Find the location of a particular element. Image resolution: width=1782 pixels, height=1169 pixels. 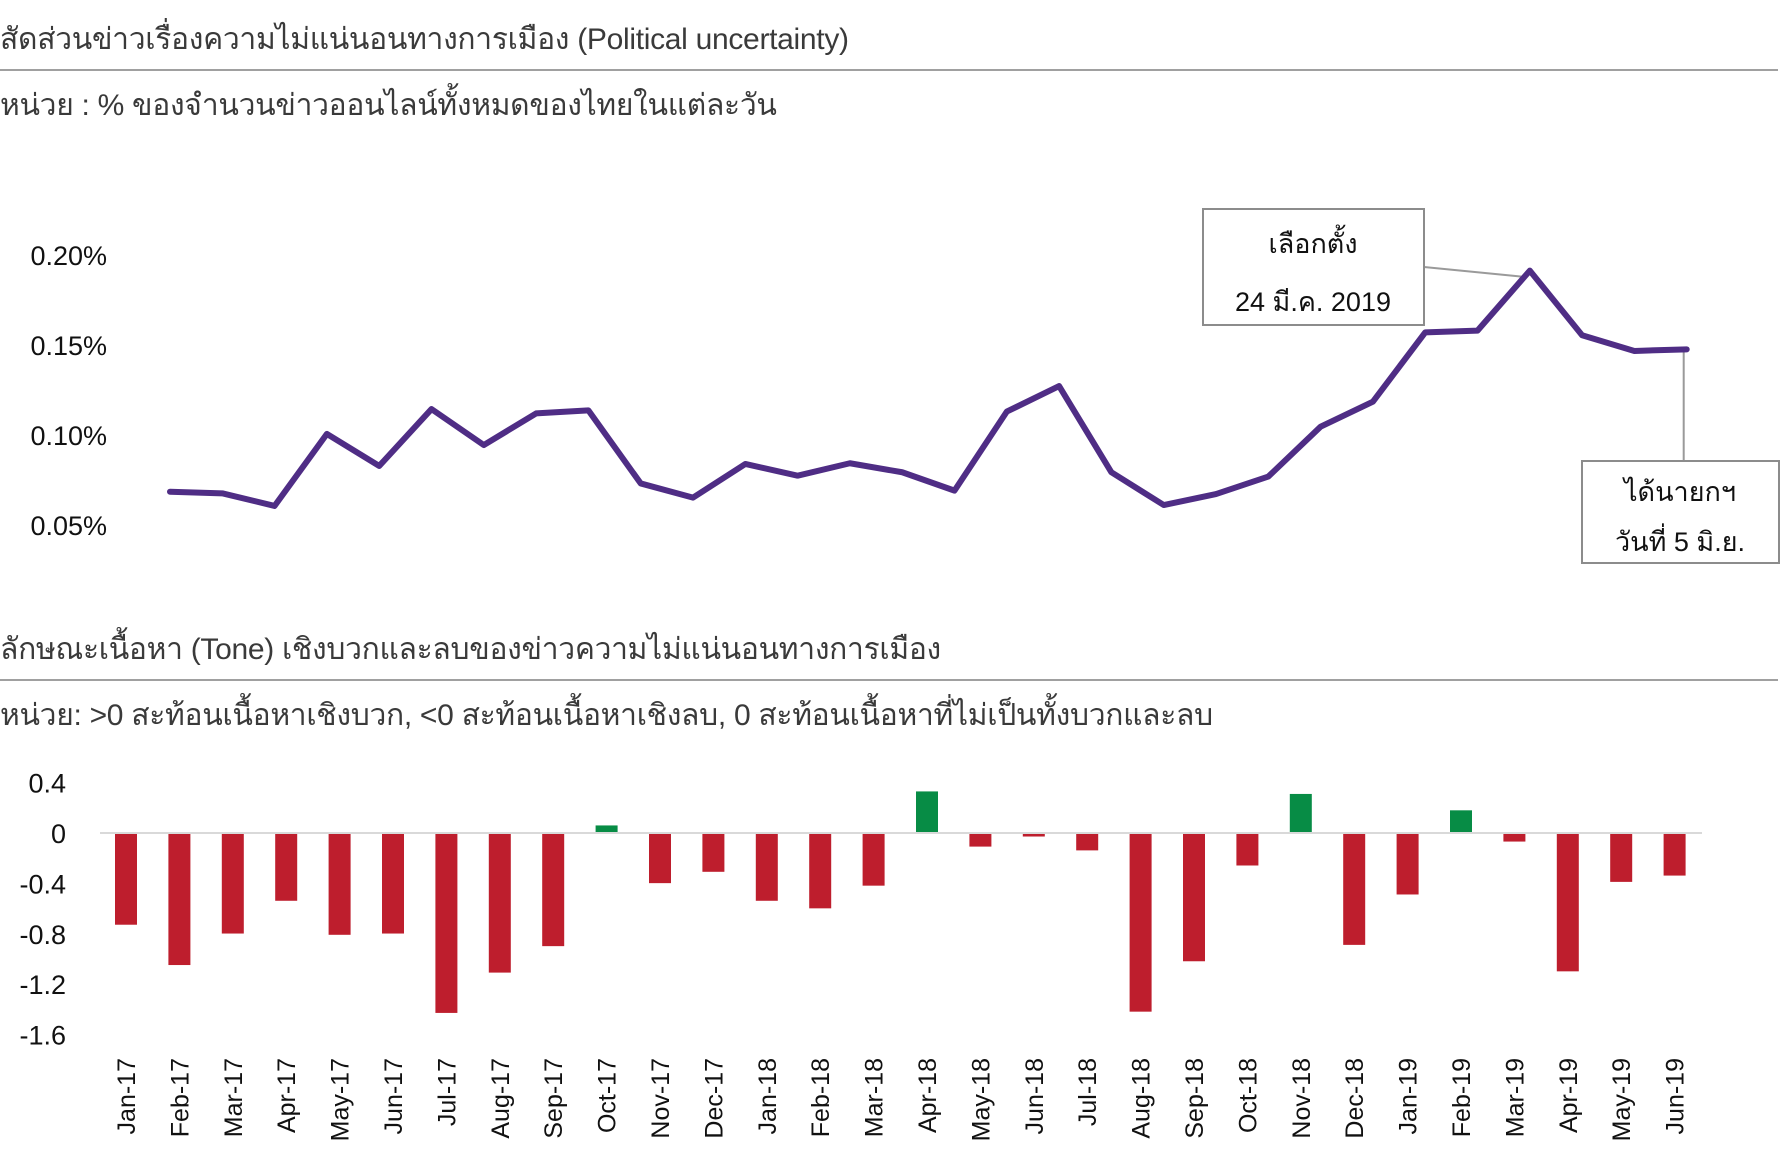

pm-date: วันที่ 5 มิ.ย. is located at coordinates (1680, 540).